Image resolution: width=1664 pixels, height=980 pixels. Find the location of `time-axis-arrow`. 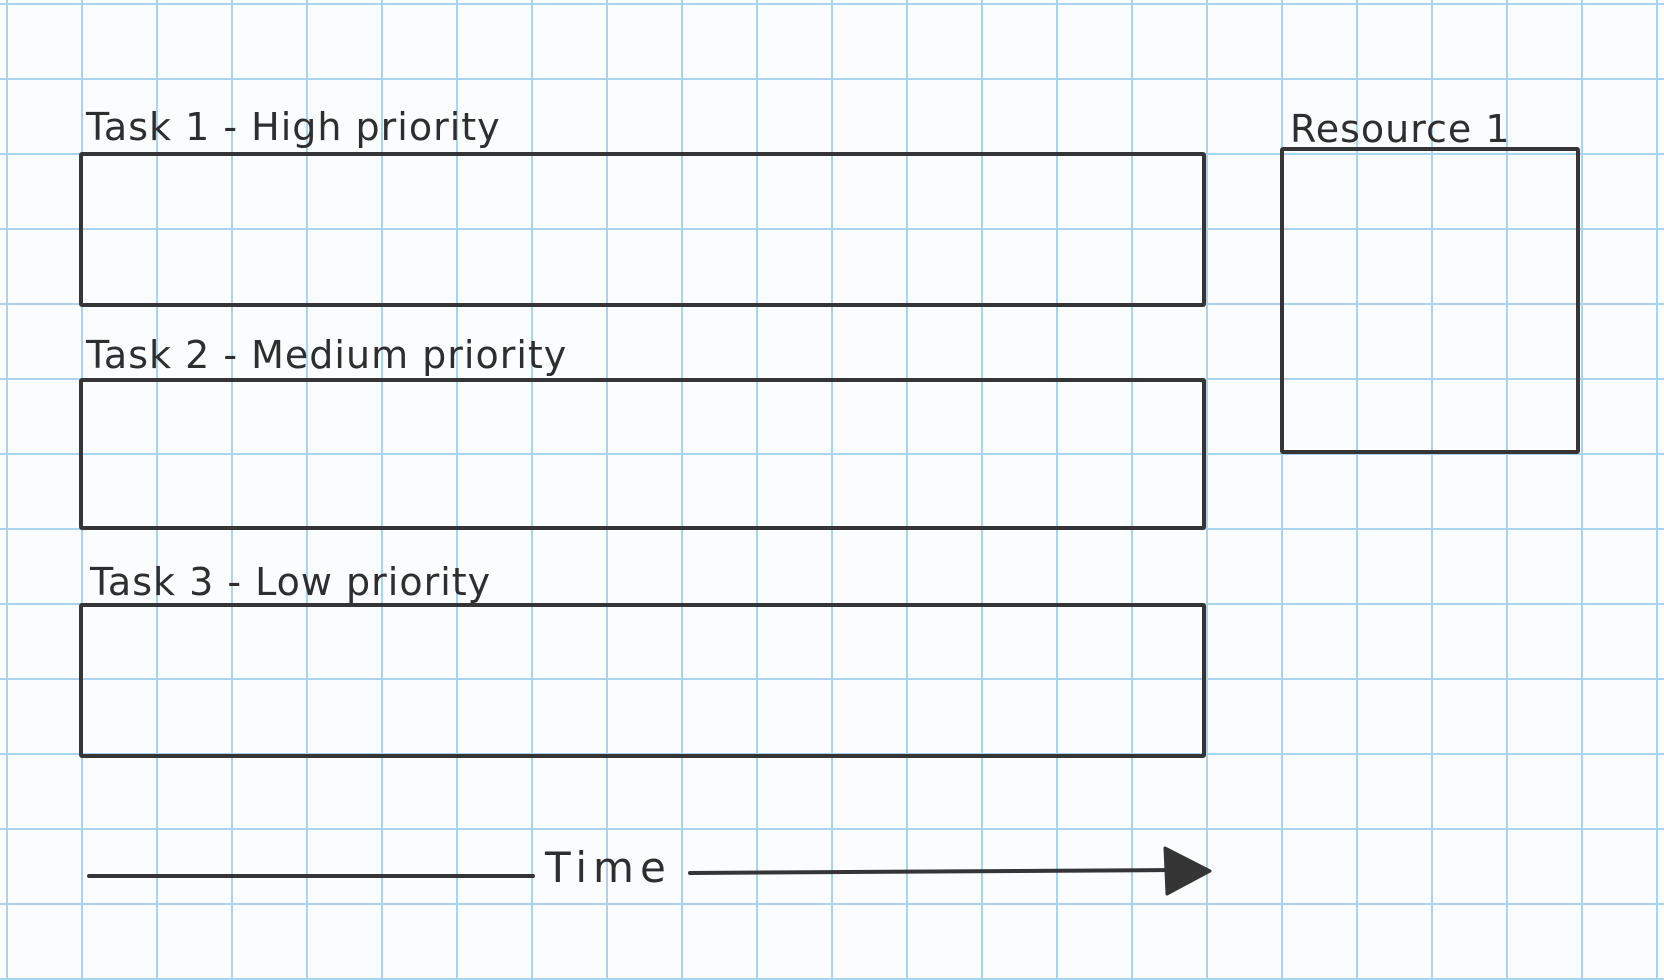

time-axis-arrow is located at coordinates (649, 871).